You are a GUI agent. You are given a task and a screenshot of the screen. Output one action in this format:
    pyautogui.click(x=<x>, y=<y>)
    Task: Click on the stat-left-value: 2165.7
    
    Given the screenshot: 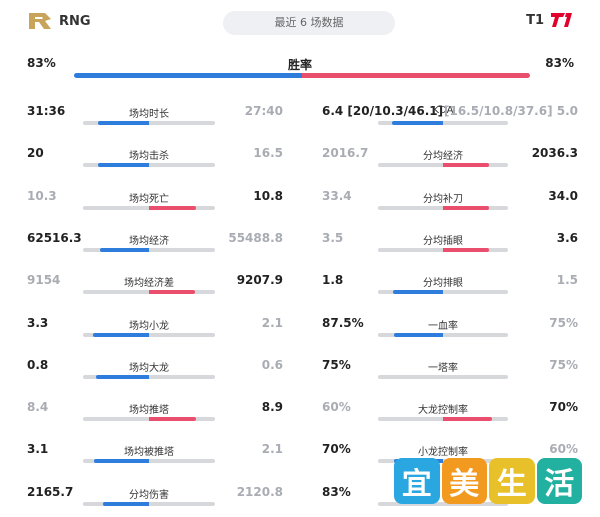 What is the action you would take?
    pyautogui.click(x=50, y=491)
    